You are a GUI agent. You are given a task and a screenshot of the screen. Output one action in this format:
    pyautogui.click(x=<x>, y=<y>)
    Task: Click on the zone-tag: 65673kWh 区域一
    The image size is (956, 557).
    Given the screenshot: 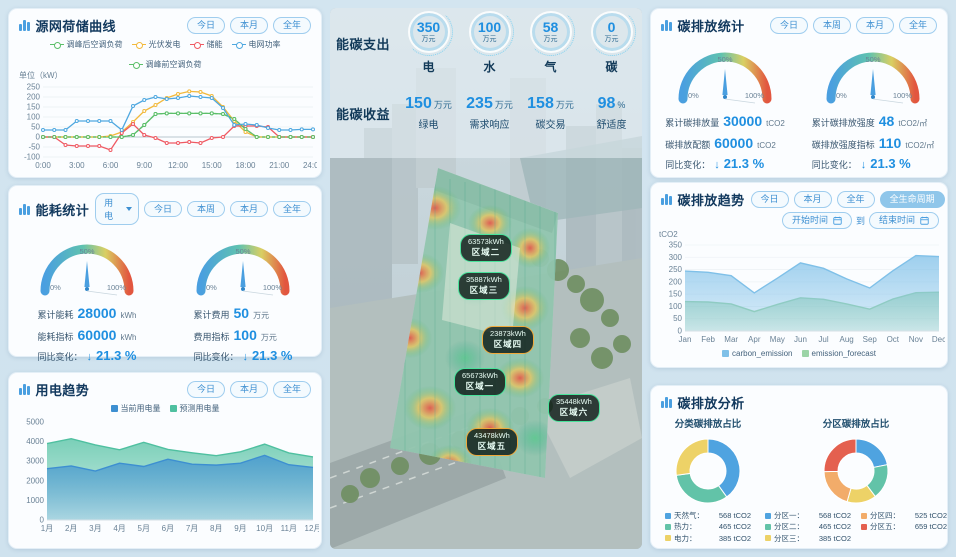 What is the action you would take?
    pyautogui.click(x=480, y=382)
    